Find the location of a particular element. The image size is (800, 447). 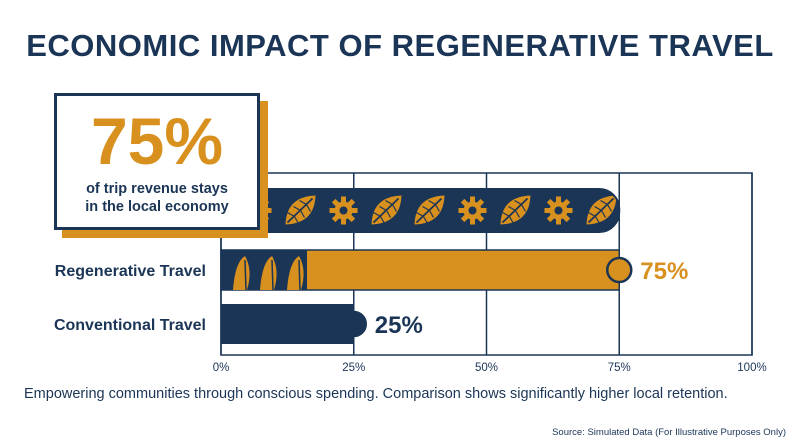

x-tick-label: 75% is located at coordinates (619, 368).